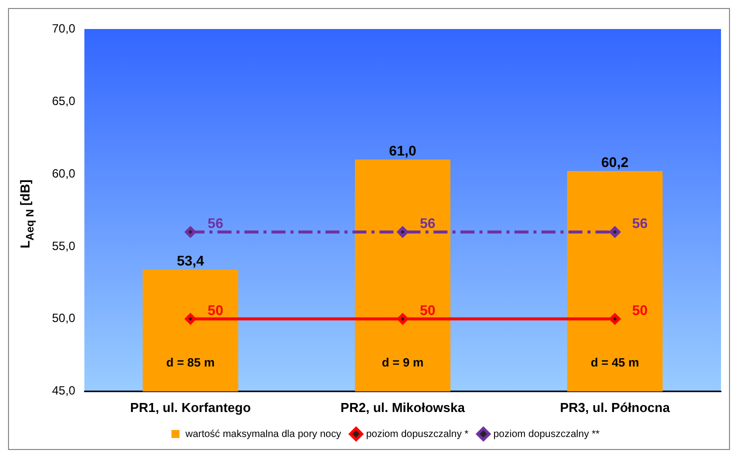  I want to click on y-tick-label: 65,0, so click(64, 101).